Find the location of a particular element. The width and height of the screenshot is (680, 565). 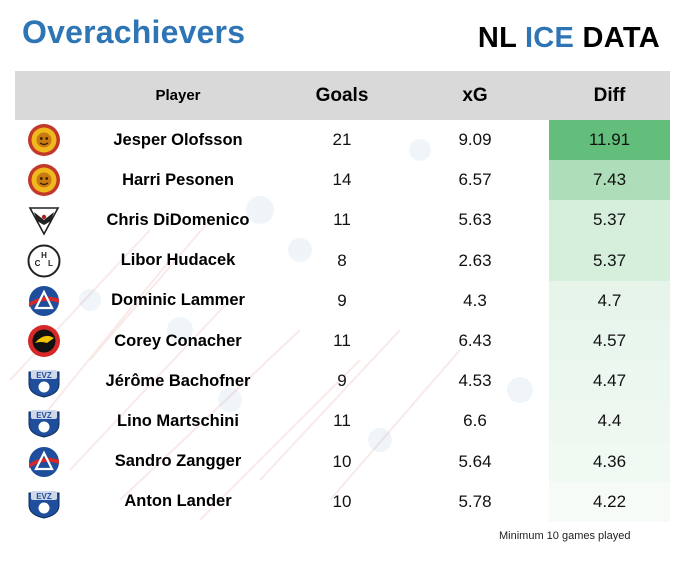

footnote: Minimum 10 games played is located at coordinates (565, 536).